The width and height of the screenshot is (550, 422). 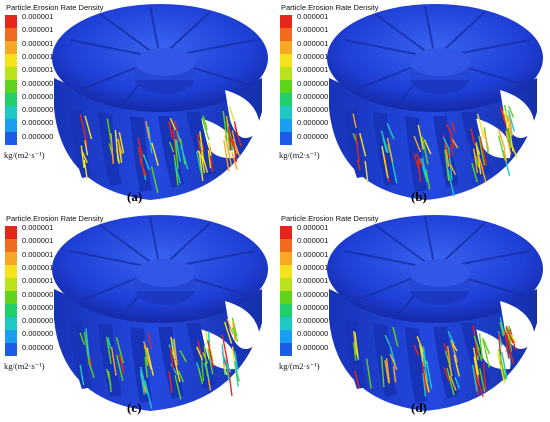 What do you see at coordinates (134, 407) in the screenshot?
I see `panel-label: (c)` at bounding box center [134, 407].